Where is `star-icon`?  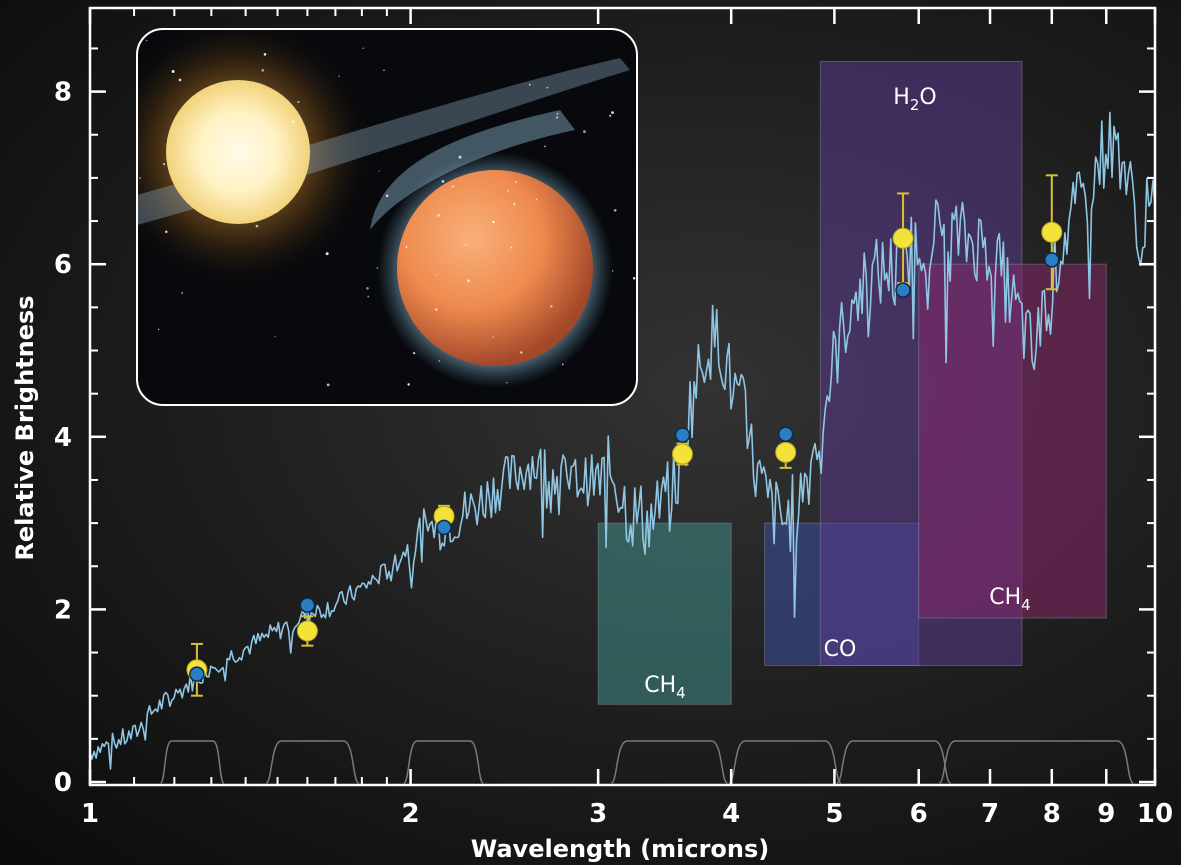
star-icon is located at coordinates (238, 152).